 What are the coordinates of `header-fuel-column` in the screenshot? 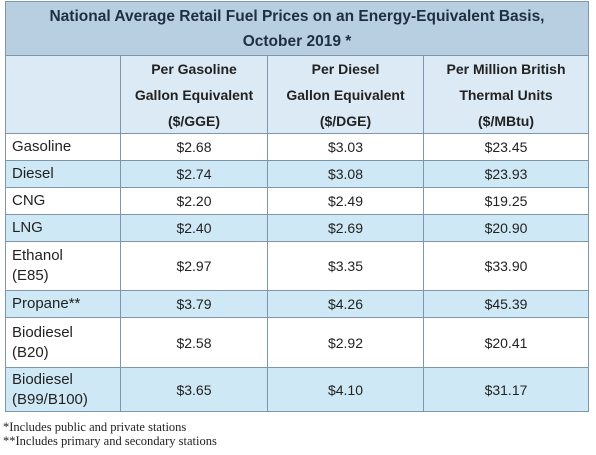 It's located at (63, 95).